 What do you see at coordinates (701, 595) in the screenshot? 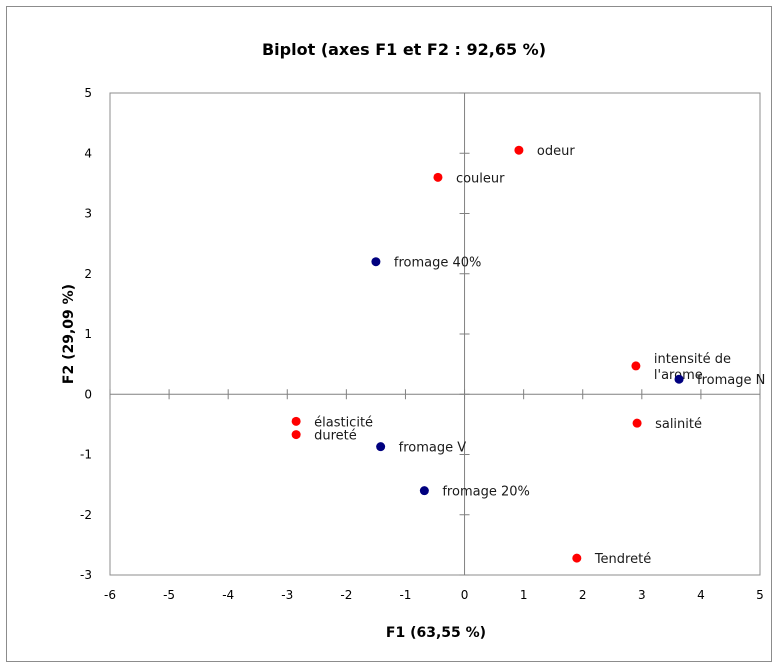
I see `x-tick-label: 4` at bounding box center [701, 595].